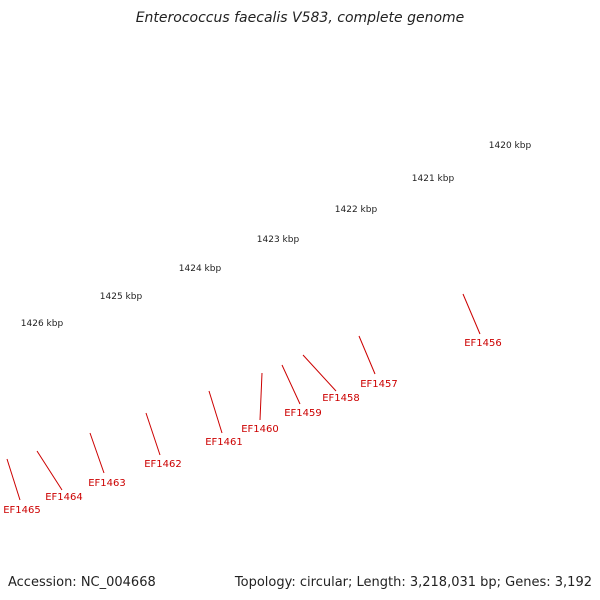 Image resolution: width=600 pixels, height=600 pixels. I want to click on scale-label: 1425 kbp, so click(121, 297).